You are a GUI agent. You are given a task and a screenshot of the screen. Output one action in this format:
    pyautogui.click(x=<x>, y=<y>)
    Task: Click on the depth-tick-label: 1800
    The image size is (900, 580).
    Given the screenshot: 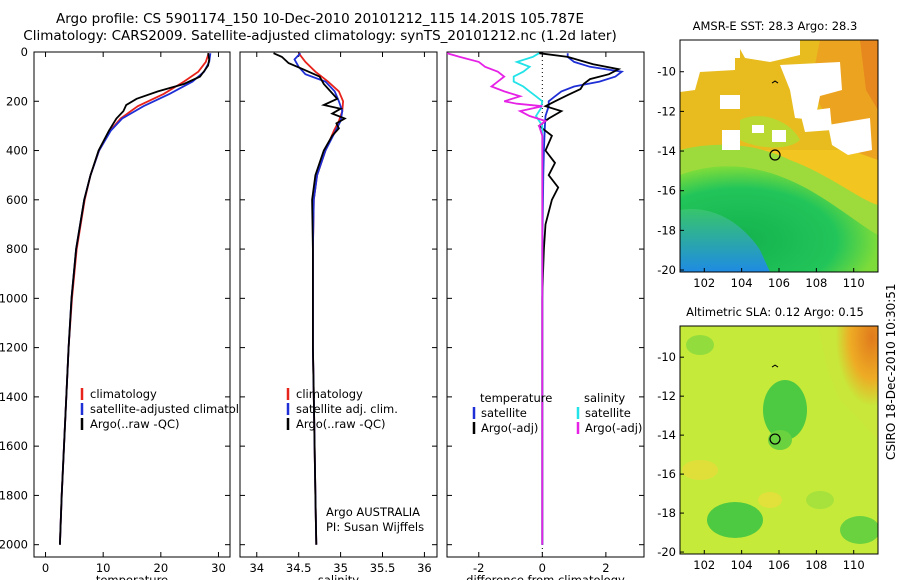 What is the action you would take?
    pyautogui.click(x=14, y=495)
    